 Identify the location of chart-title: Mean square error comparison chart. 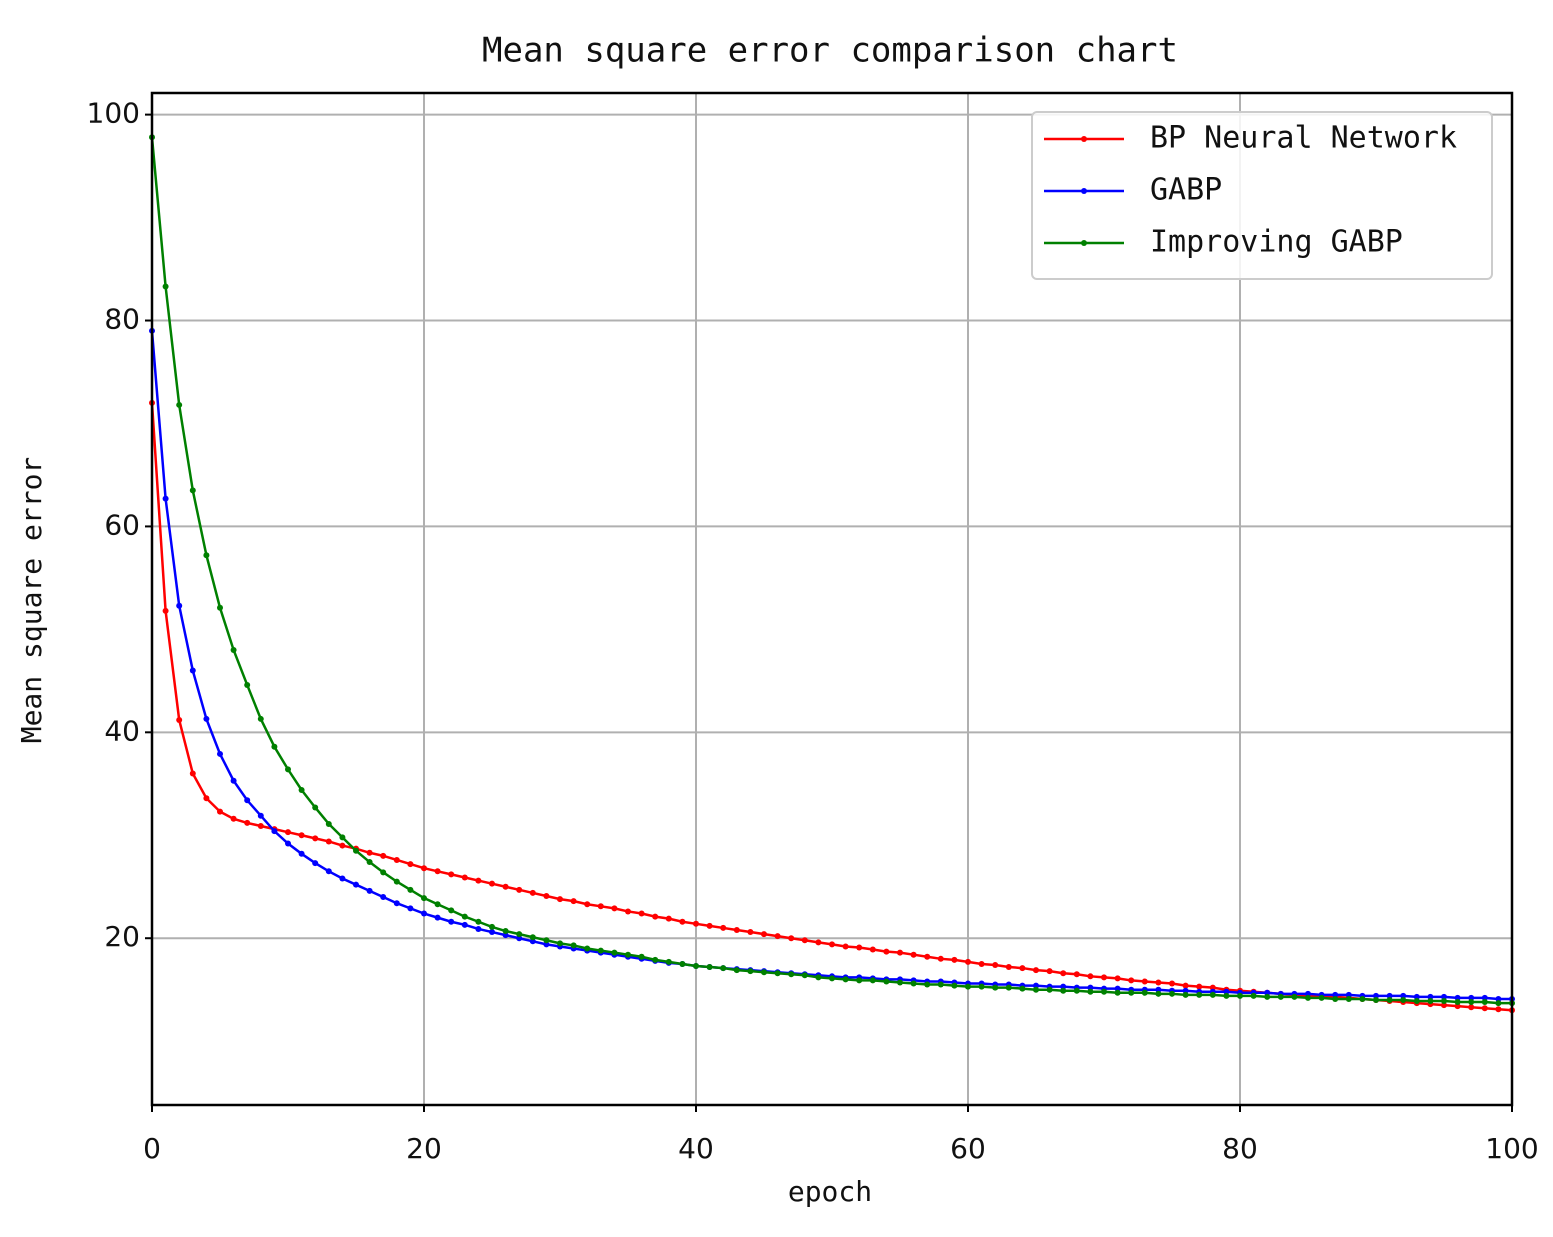
(830, 51).